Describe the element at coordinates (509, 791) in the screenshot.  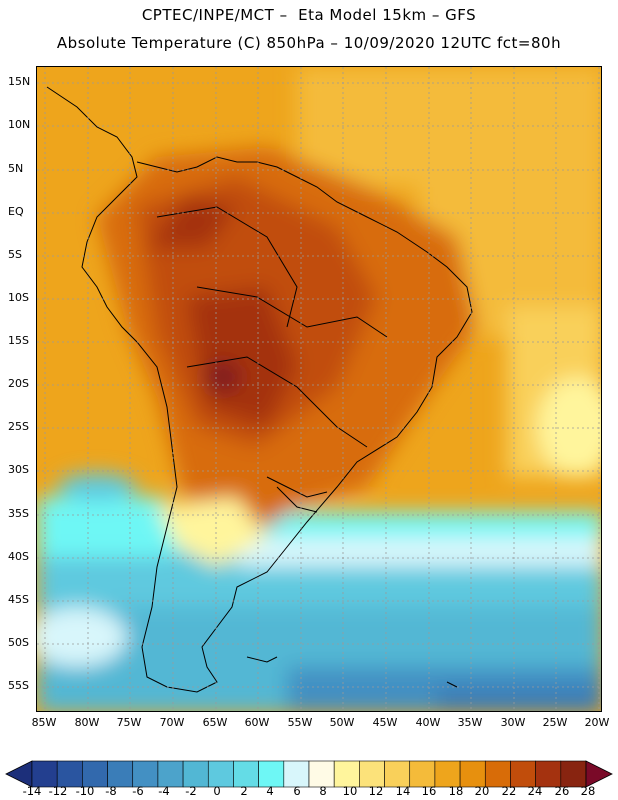
I see `colorbar-label: 22` at that location.